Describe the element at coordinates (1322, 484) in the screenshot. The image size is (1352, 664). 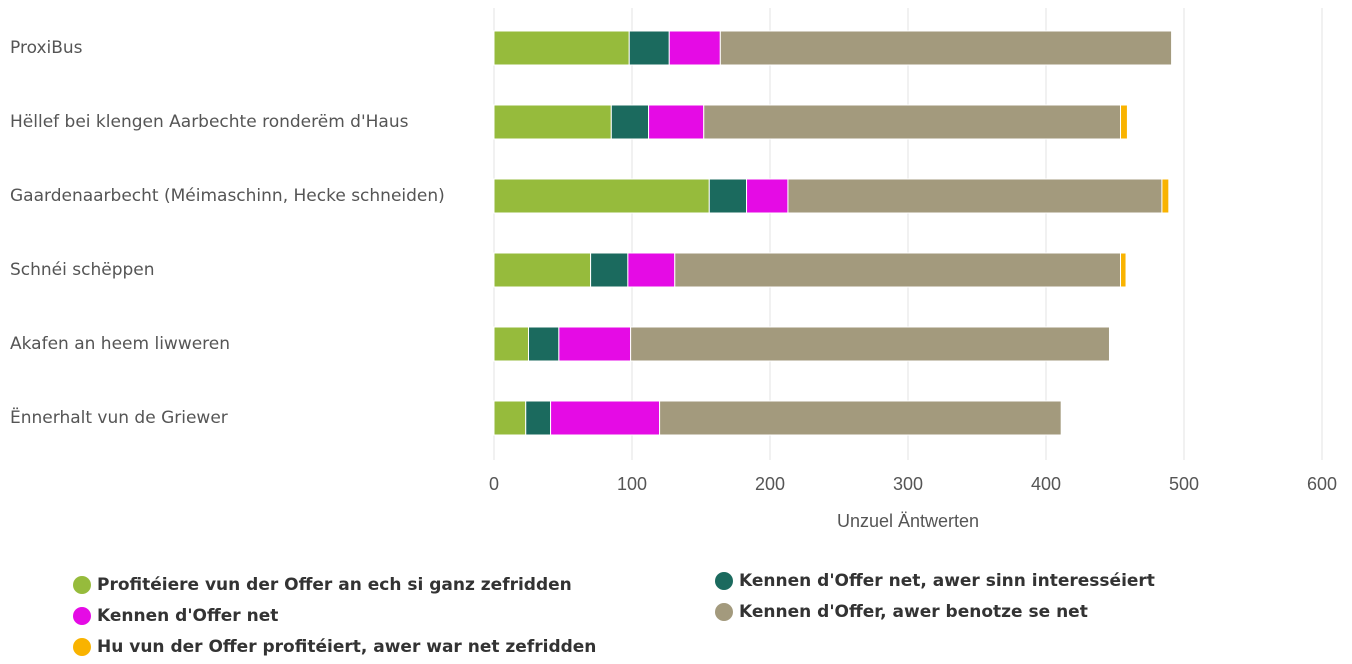
I see `x-tick-label: 600` at that location.